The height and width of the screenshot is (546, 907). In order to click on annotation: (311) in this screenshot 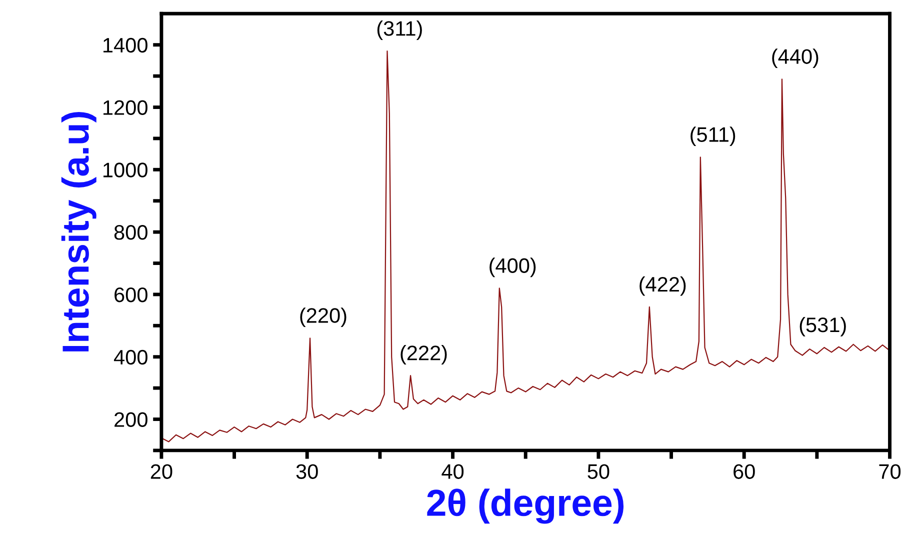, I will do `click(399, 30)`.